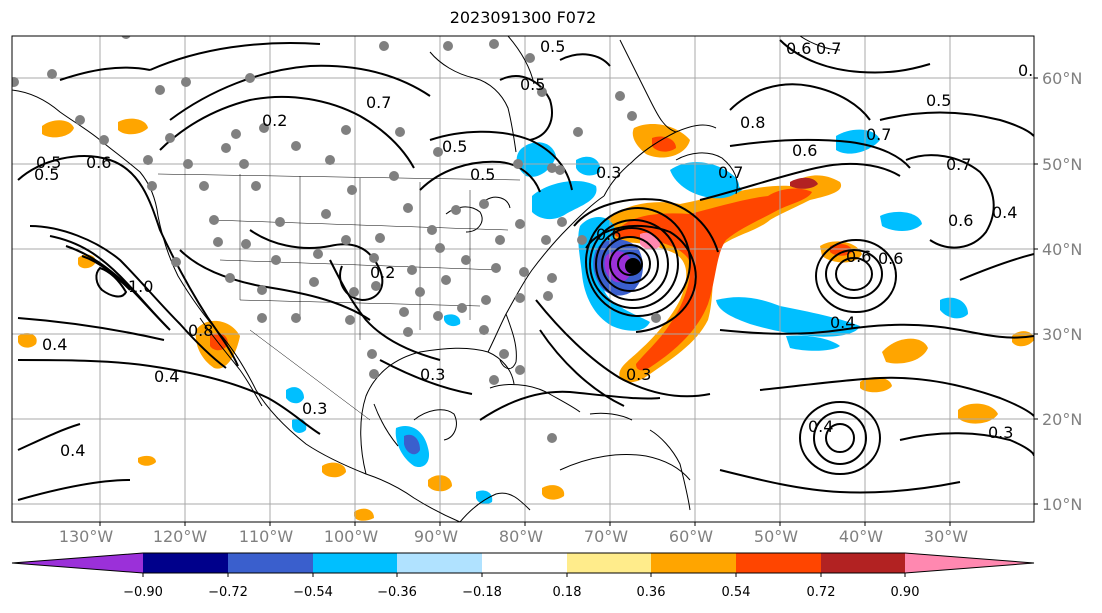  I want to click on colorbar-tick-label: 0.54, so click(736, 592).